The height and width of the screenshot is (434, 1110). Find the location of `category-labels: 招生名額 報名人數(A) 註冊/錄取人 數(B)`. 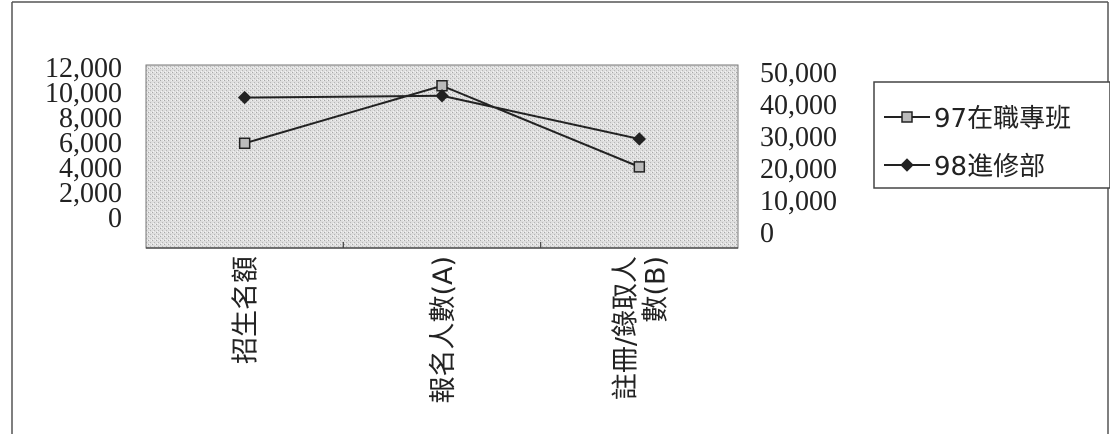

category-labels: 招生名額 報名人數(A) 註冊/錄取人 數(B) is located at coordinates (451, 330).